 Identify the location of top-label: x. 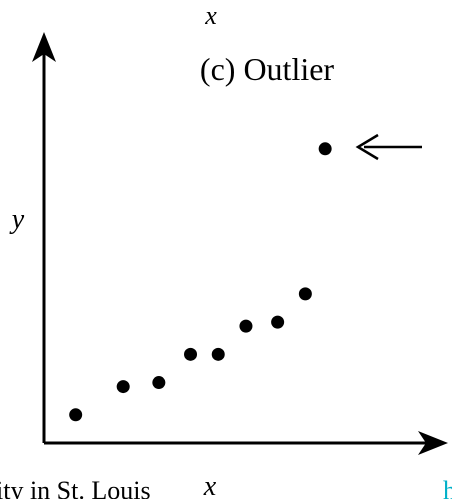
(210, 15).